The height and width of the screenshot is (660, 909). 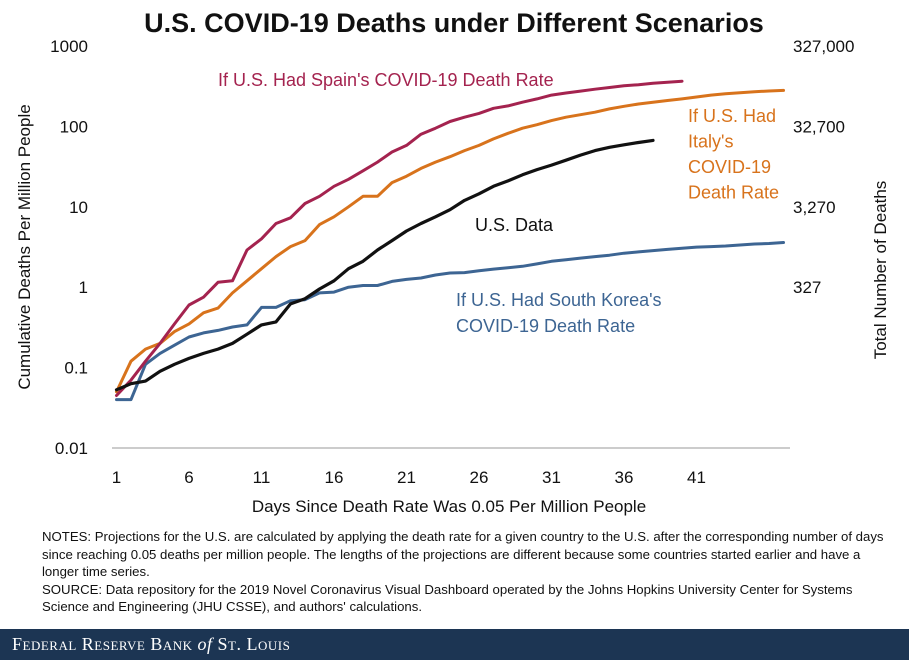 I want to click on x-tick-label: 11, so click(x=262, y=477).